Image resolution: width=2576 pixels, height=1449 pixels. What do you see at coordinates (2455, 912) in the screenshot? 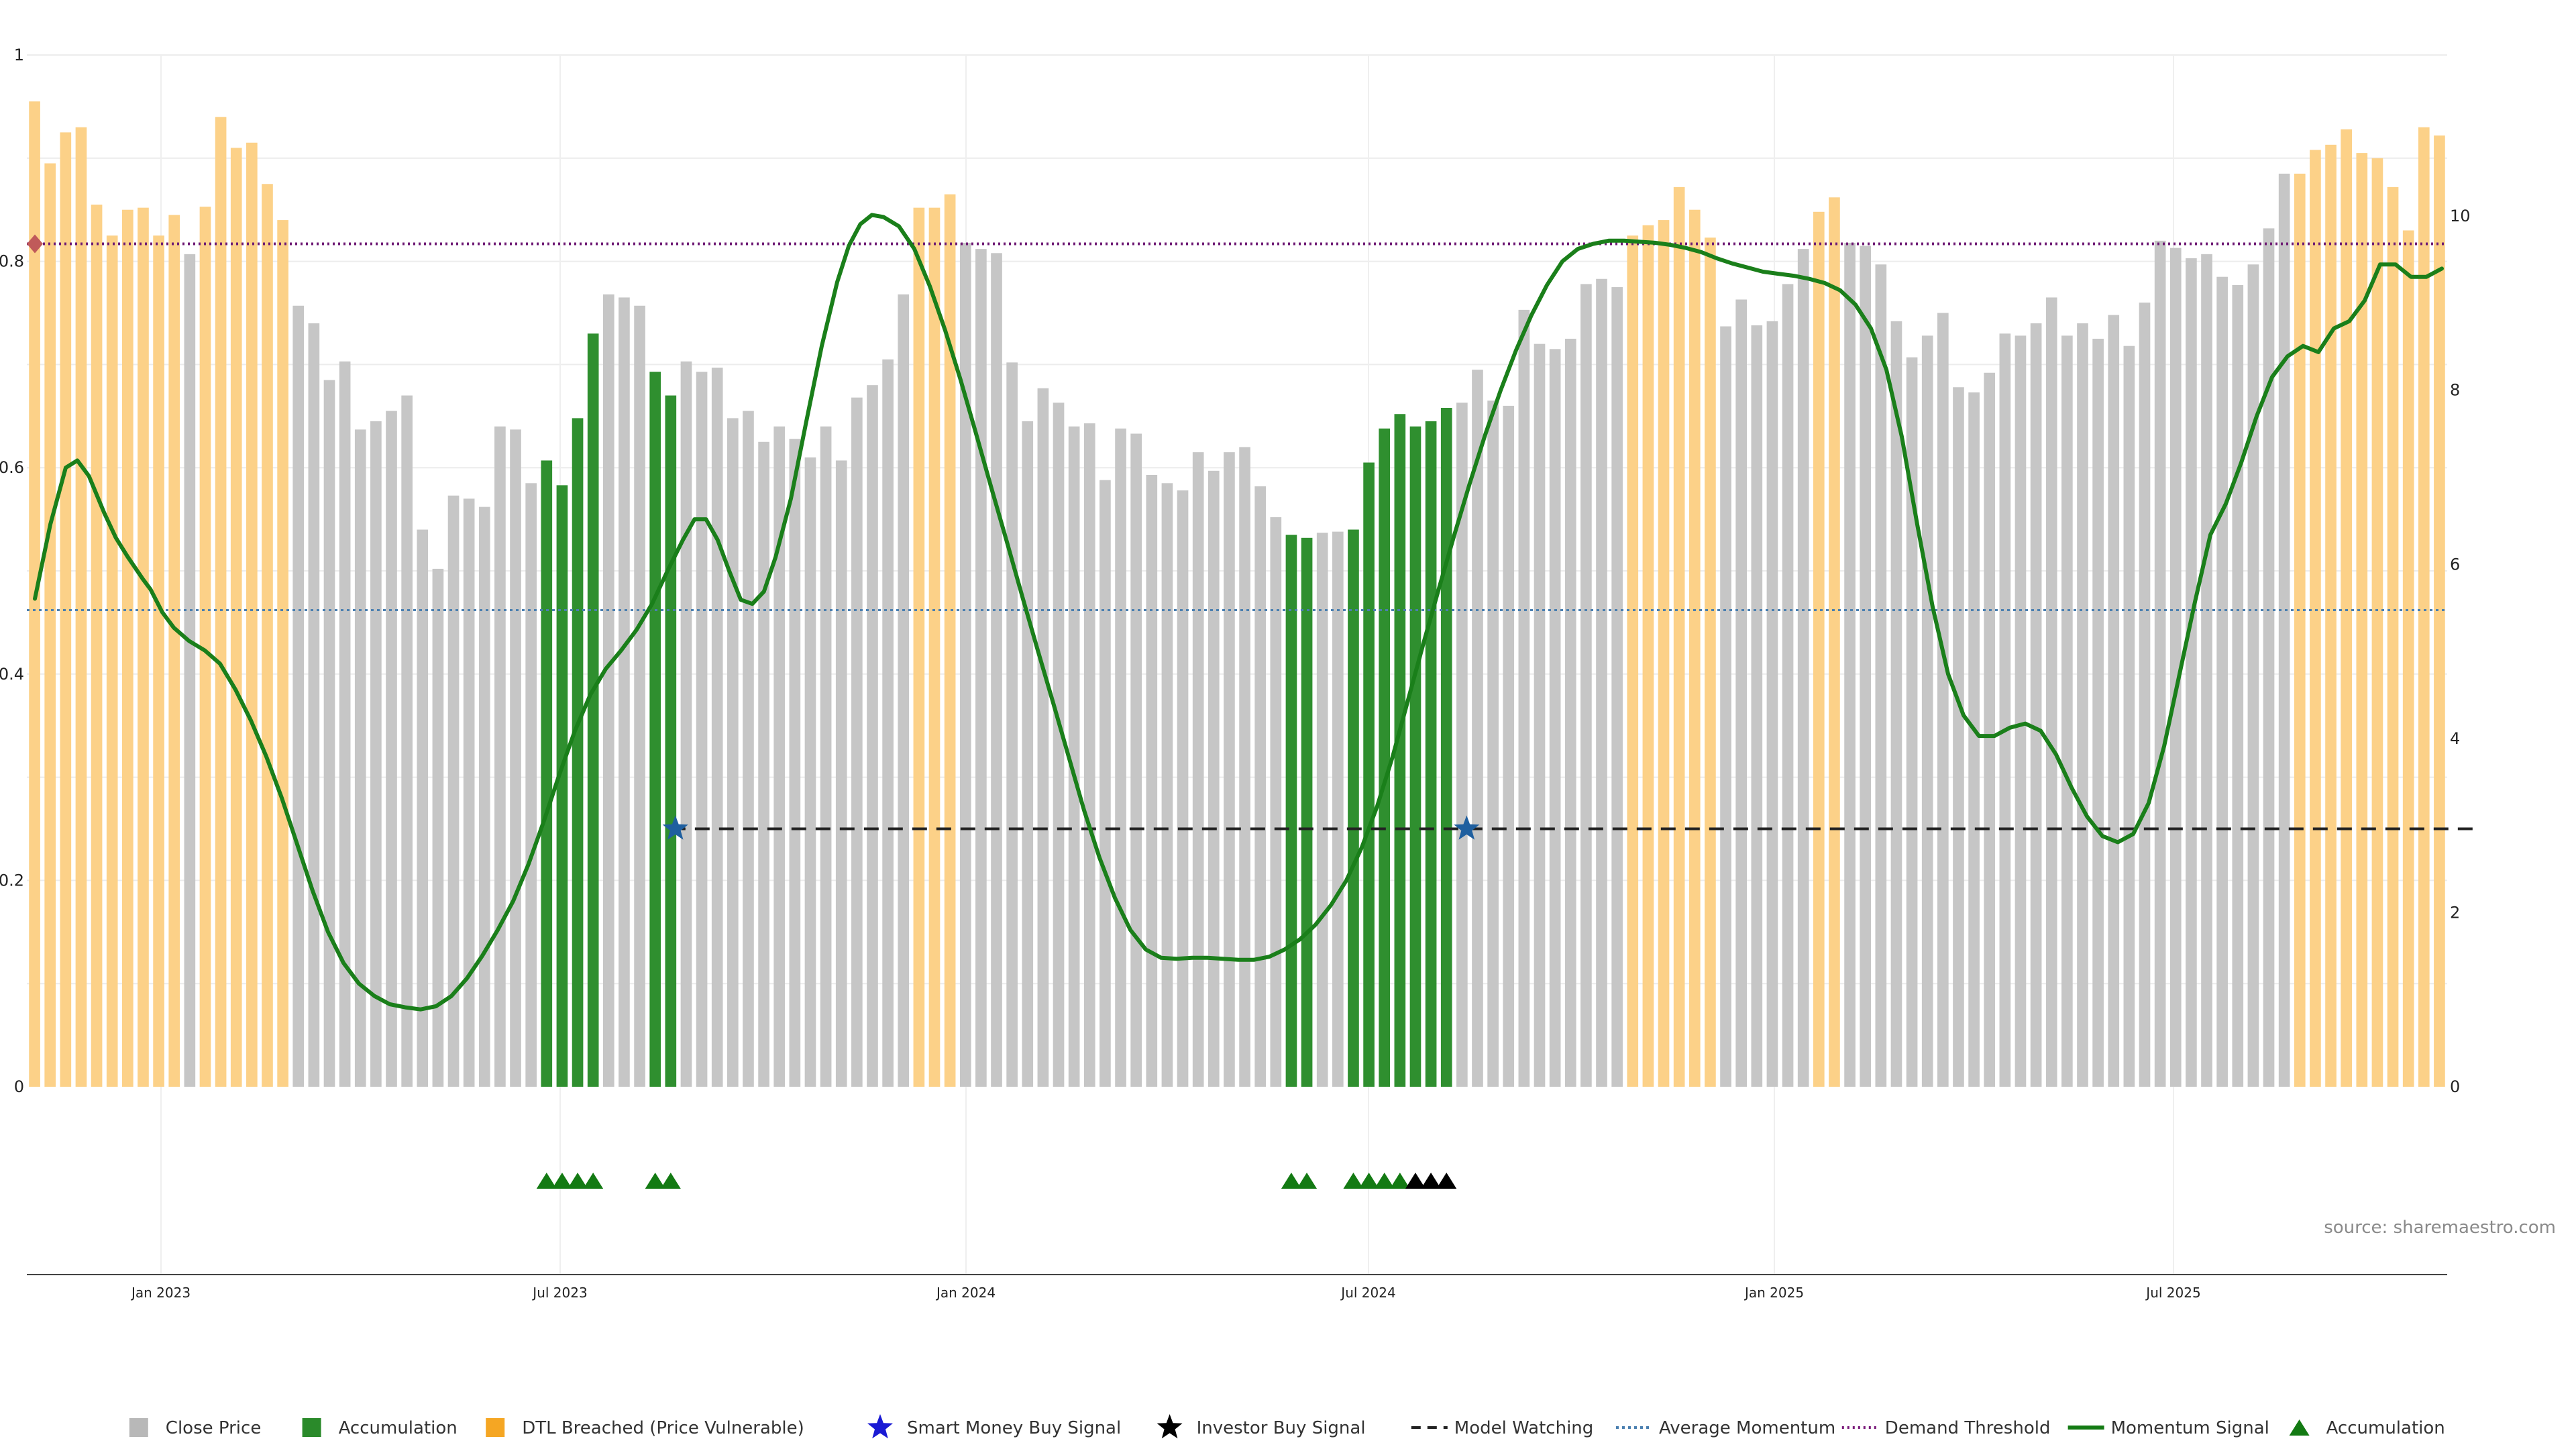
I see `y-right-tick-label: 2` at bounding box center [2455, 912].